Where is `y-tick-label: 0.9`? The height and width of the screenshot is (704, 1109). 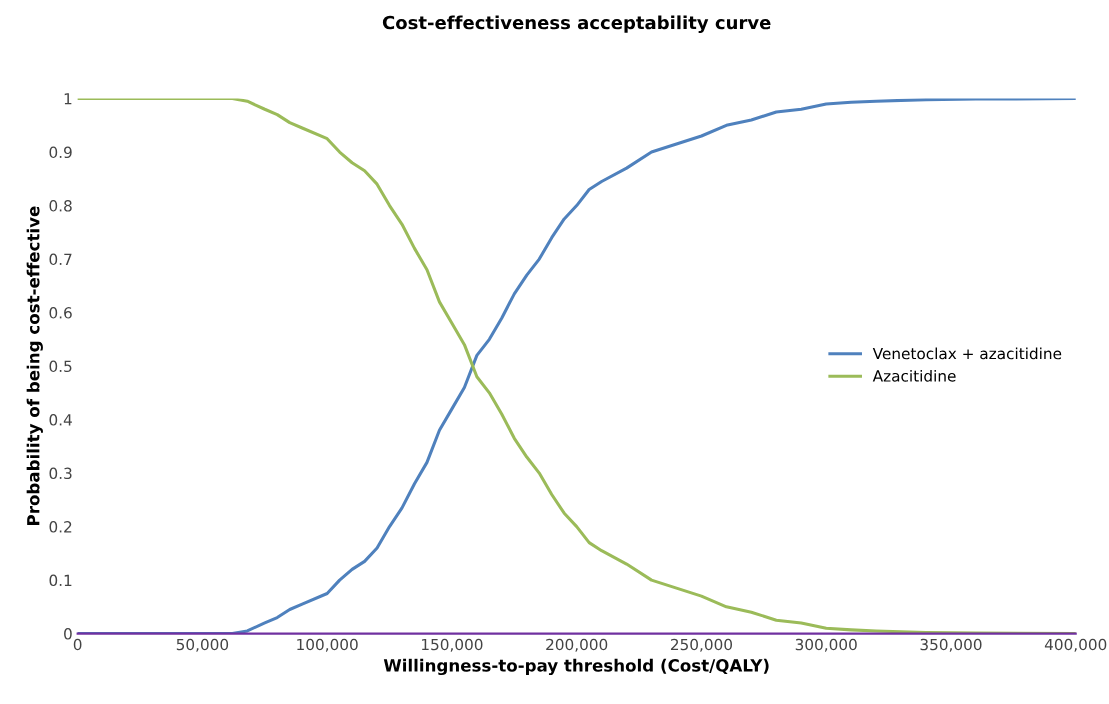 y-tick-label: 0.9 is located at coordinates (60, 152).